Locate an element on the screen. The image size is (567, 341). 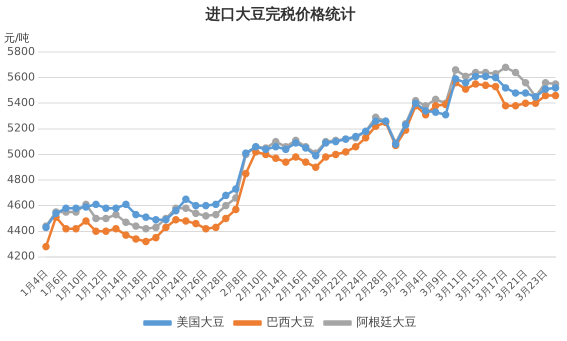
y-tick-label: 5000 is located at coordinates (20, 153).